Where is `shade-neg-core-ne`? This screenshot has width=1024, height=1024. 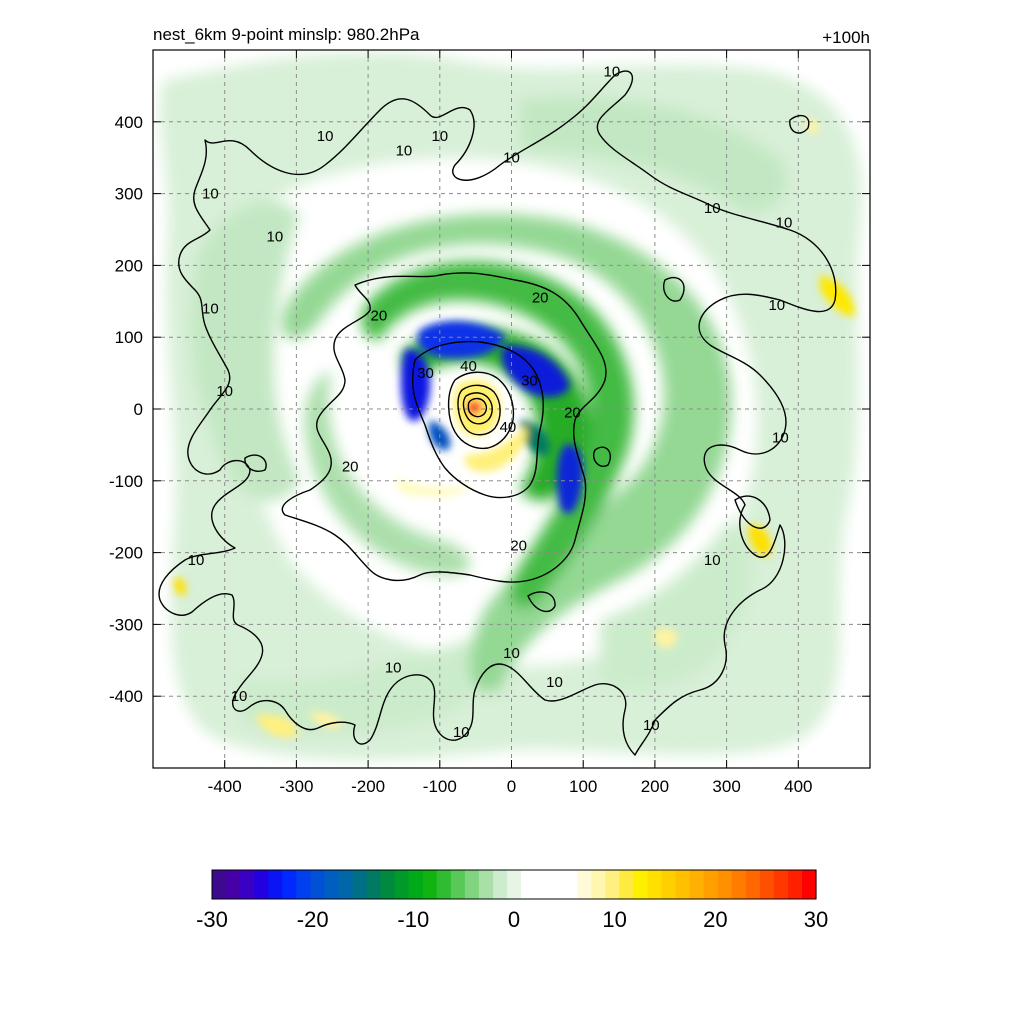 shade-neg-core-ne is located at coordinates (535, 371).